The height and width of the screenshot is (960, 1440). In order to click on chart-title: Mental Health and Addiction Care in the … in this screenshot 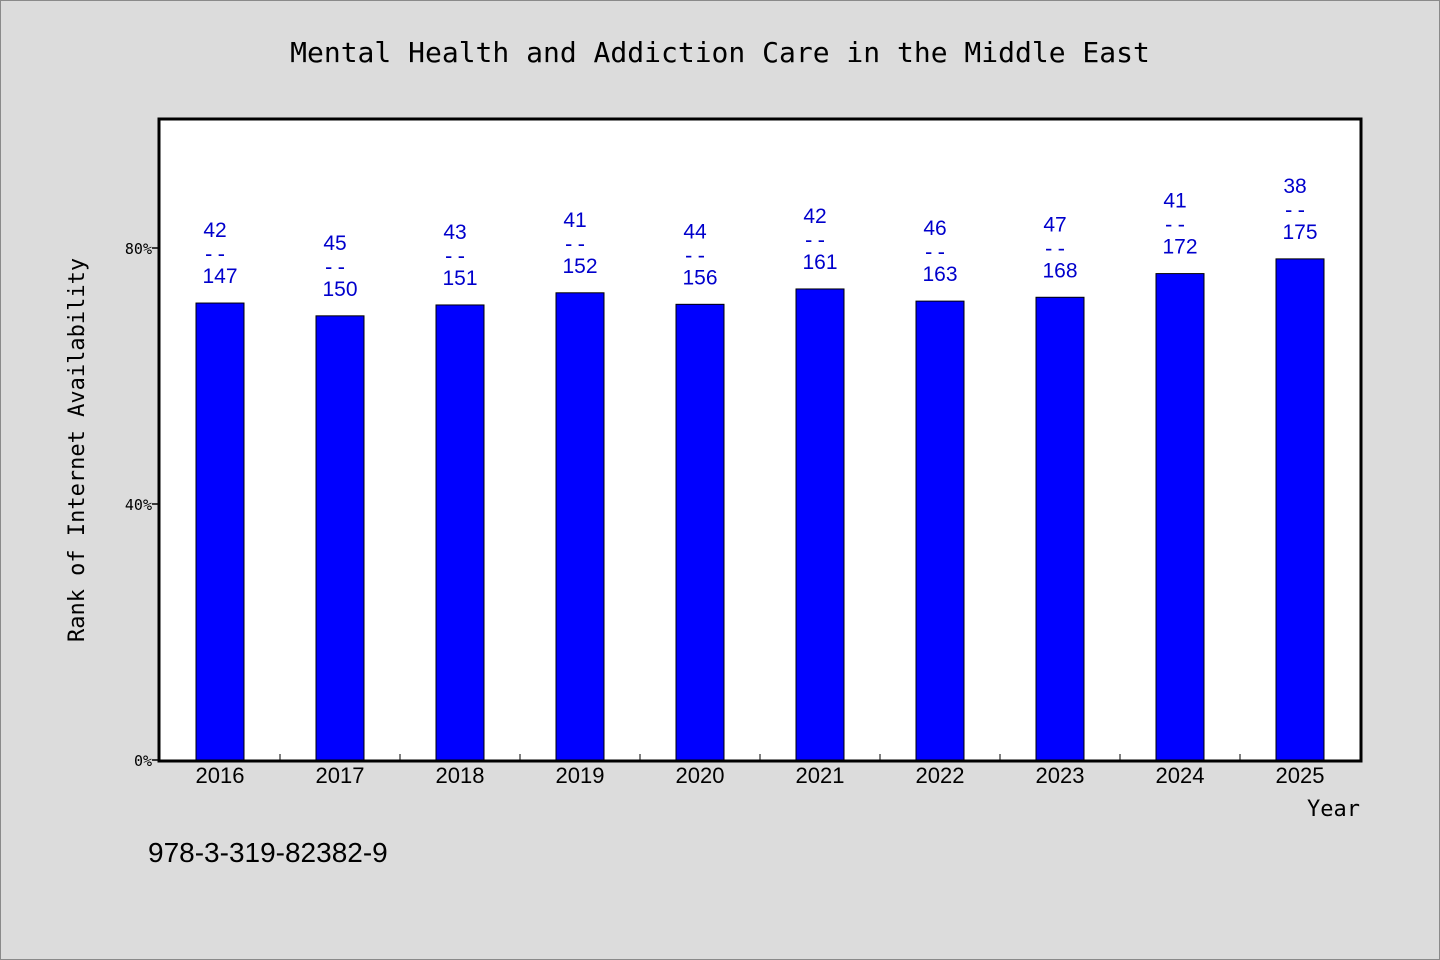, I will do `click(720, 52)`.